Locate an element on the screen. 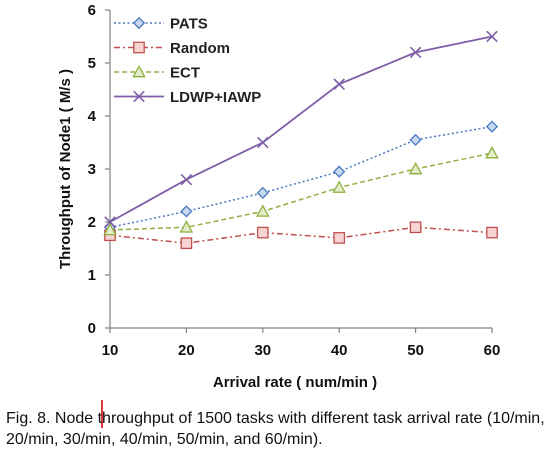 The height and width of the screenshot is (455, 557). series-line-random is located at coordinates (301, 235).